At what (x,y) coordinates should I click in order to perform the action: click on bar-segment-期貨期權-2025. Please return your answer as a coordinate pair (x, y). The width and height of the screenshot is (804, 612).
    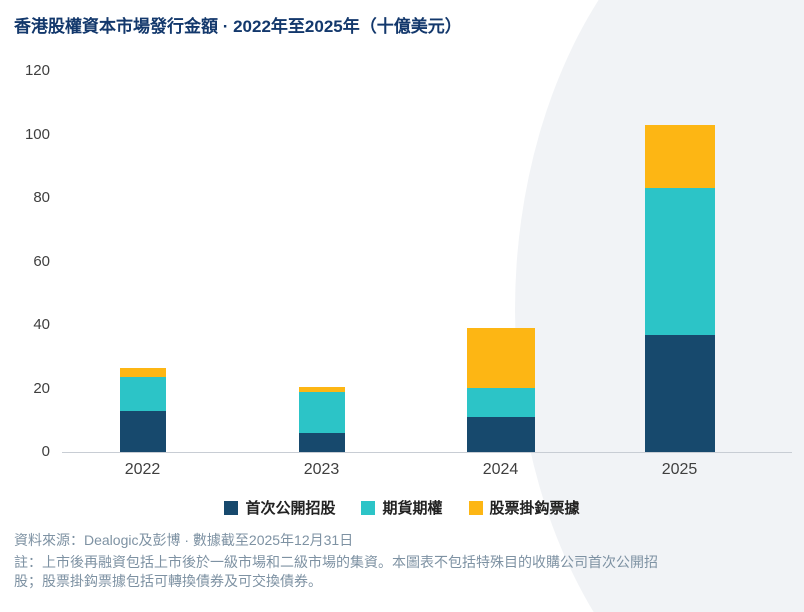
    Looking at the image, I should click on (679, 261).